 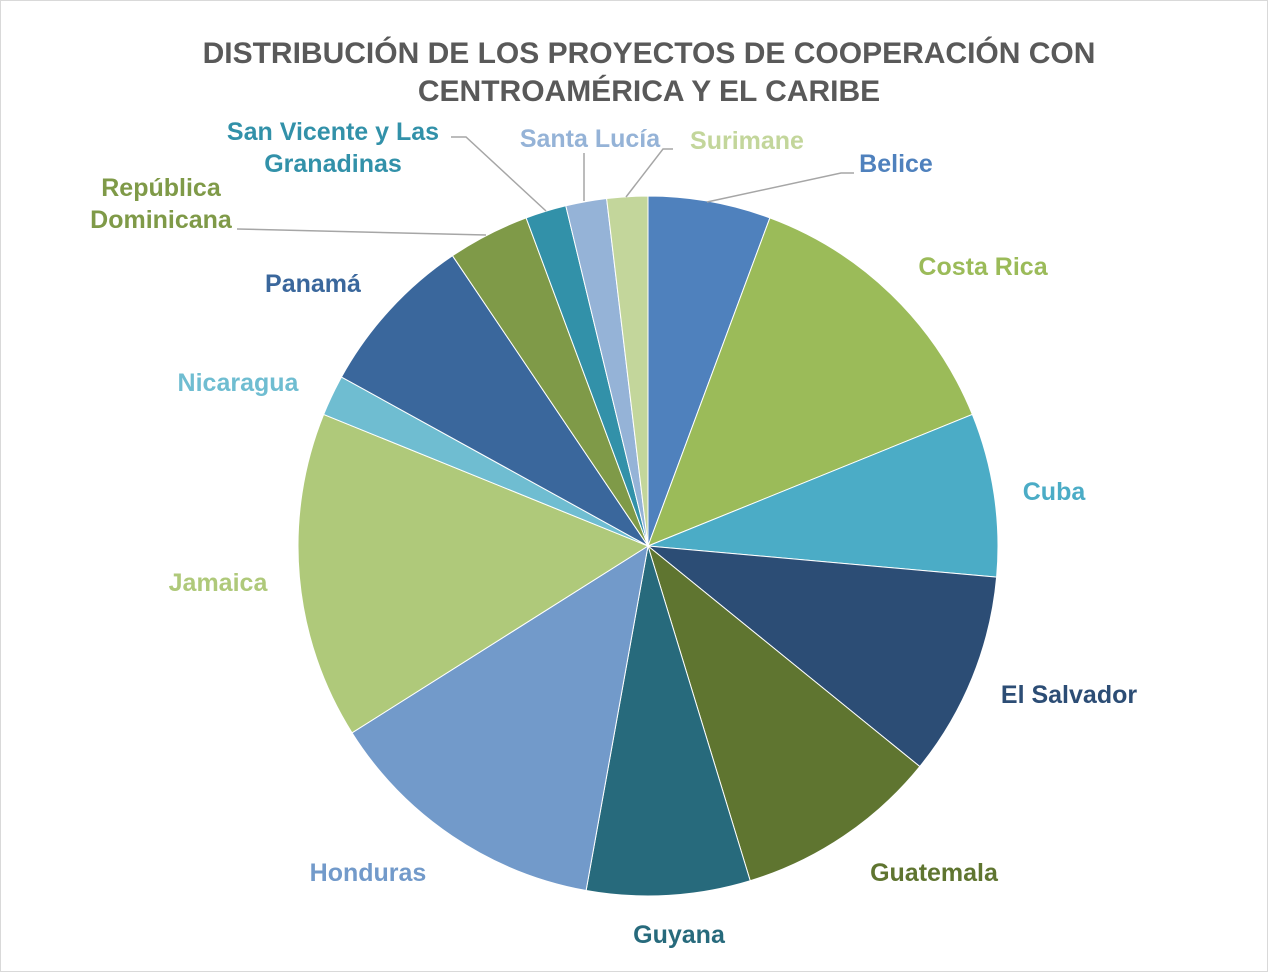 What do you see at coordinates (747, 141) in the screenshot?
I see `slice-label: Surimane` at bounding box center [747, 141].